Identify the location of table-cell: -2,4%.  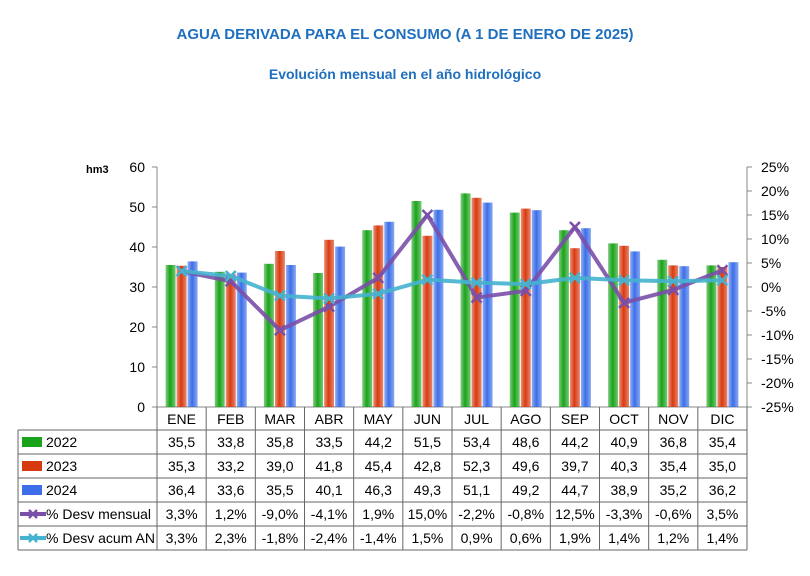
(329, 538).